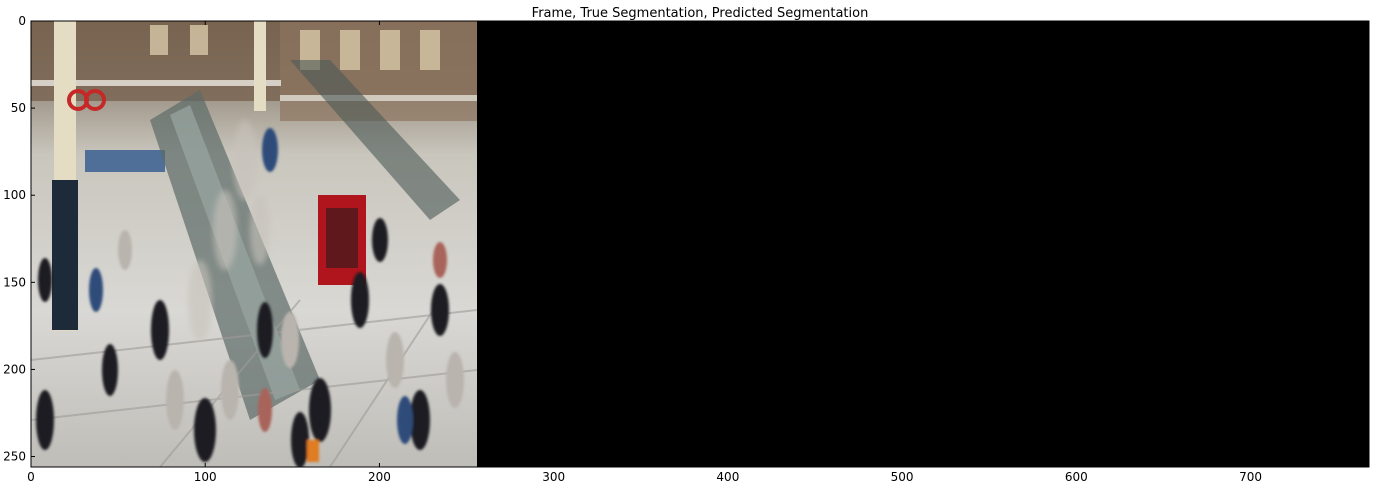  I want to click on x-tick-label: 400, so click(727, 477).